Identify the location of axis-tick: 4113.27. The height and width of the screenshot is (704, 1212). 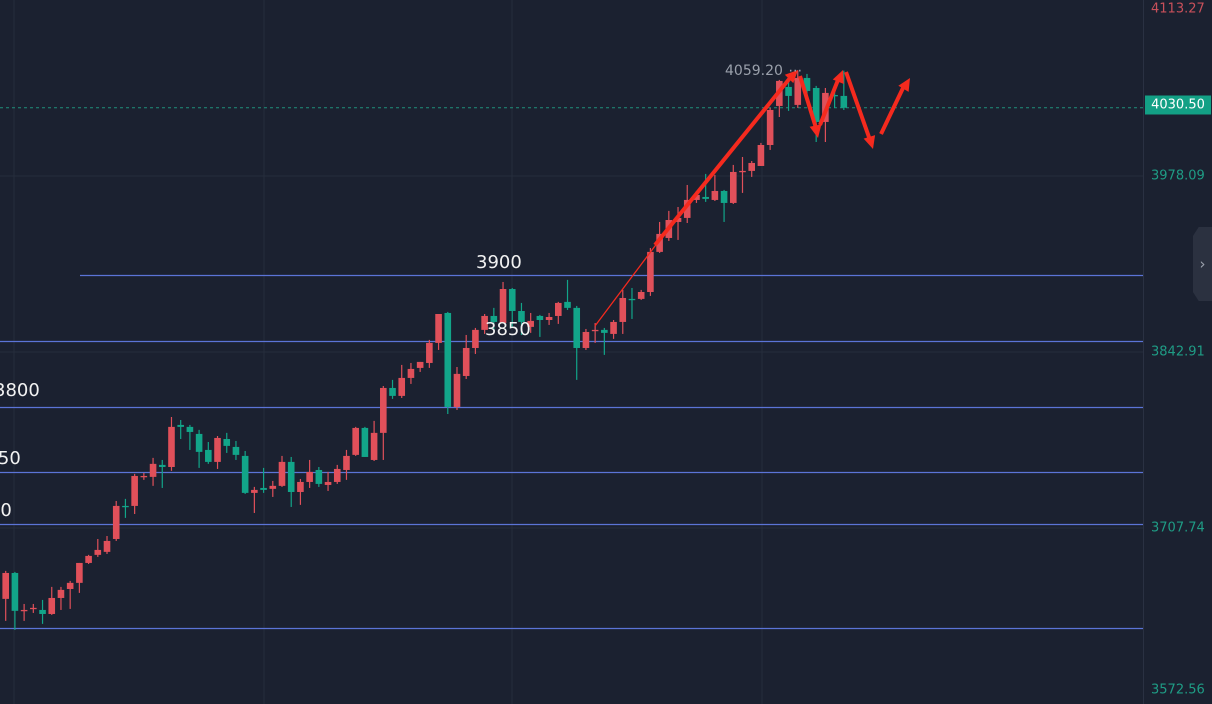
(1178, 9).